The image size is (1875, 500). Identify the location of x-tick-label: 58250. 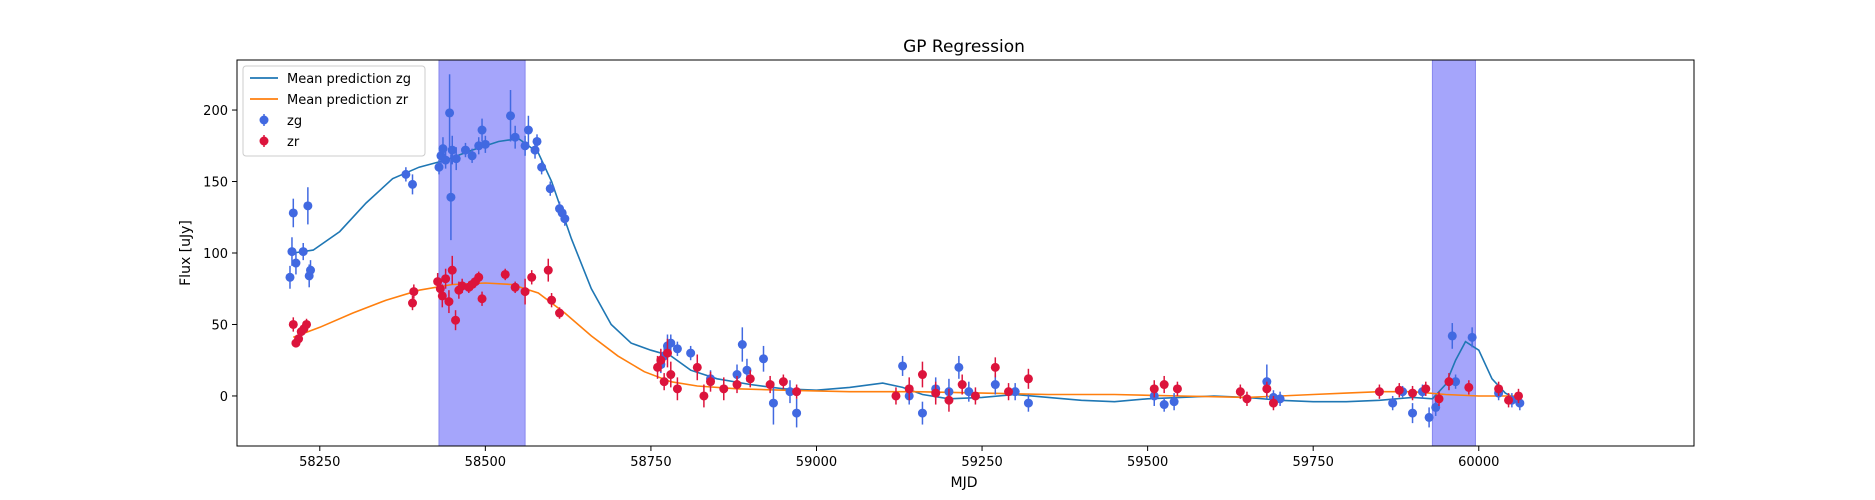
(319, 462).